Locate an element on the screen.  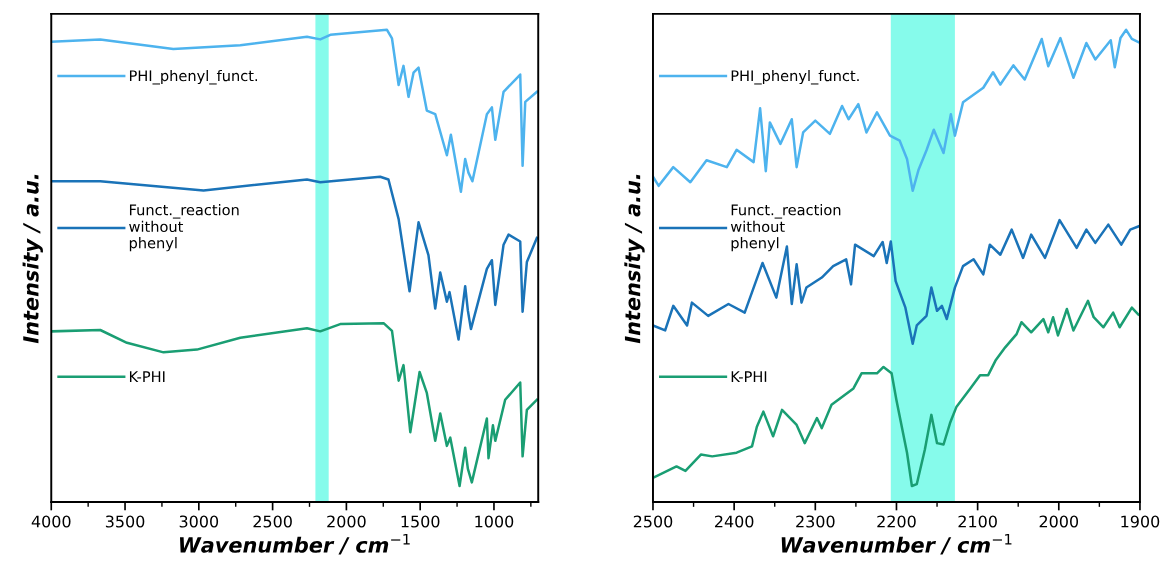
x-tick-label: 1000 is located at coordinates (494, 521).